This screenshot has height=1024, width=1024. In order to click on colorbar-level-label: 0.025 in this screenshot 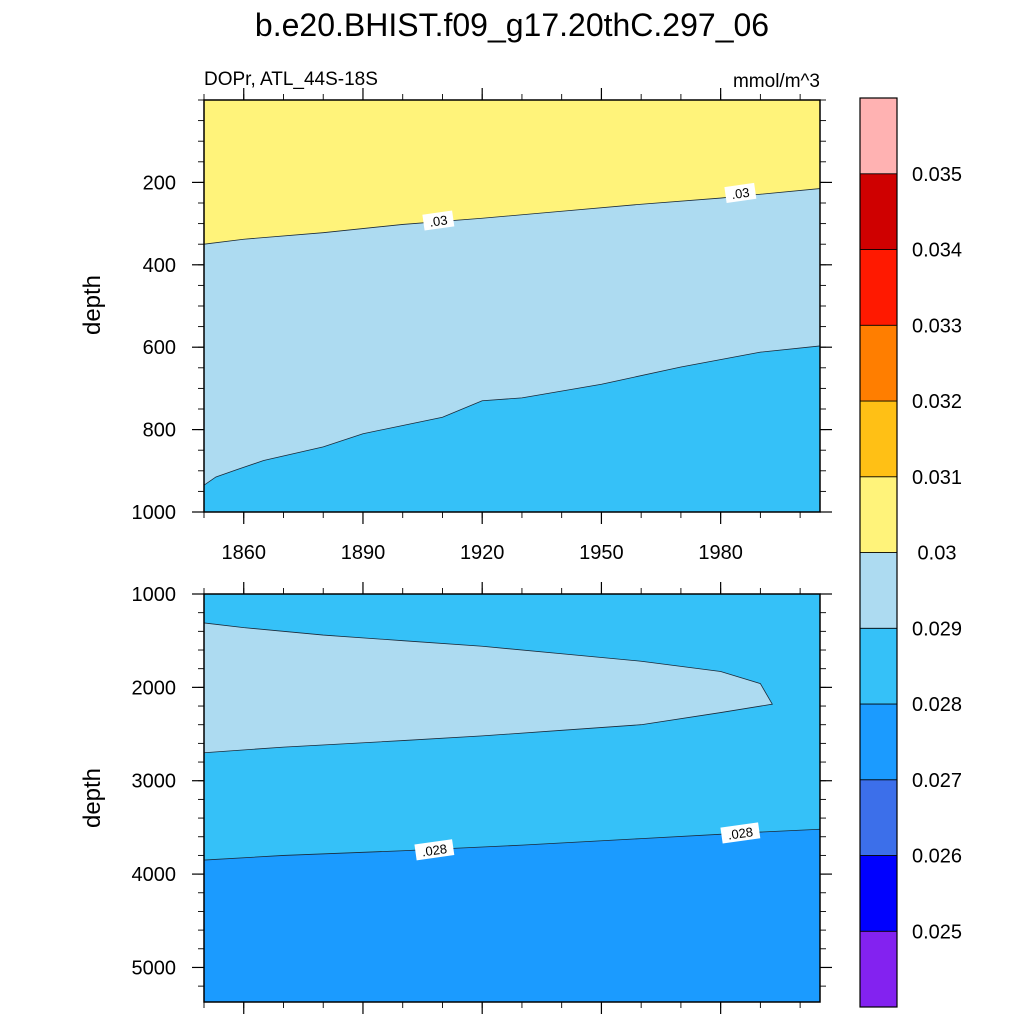, I will do `click(937, 932)`.